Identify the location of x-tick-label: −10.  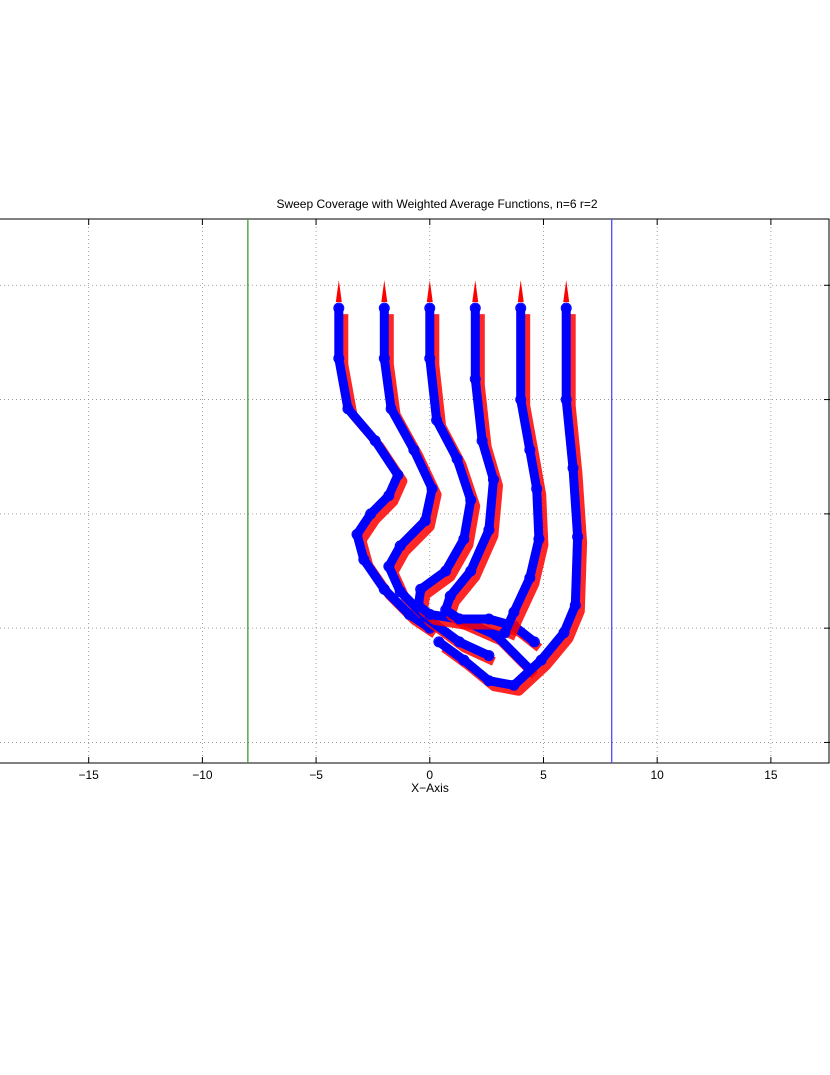
(202, 775).